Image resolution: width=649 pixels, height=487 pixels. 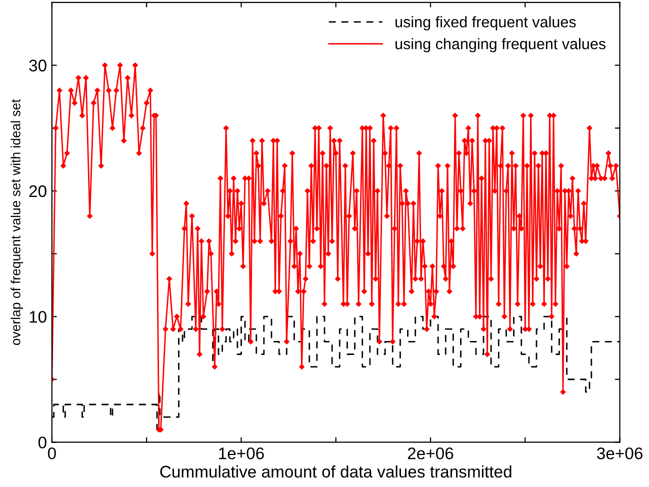 I want to click on x-tick-label: 1e+06, so click(x=241, y=453).